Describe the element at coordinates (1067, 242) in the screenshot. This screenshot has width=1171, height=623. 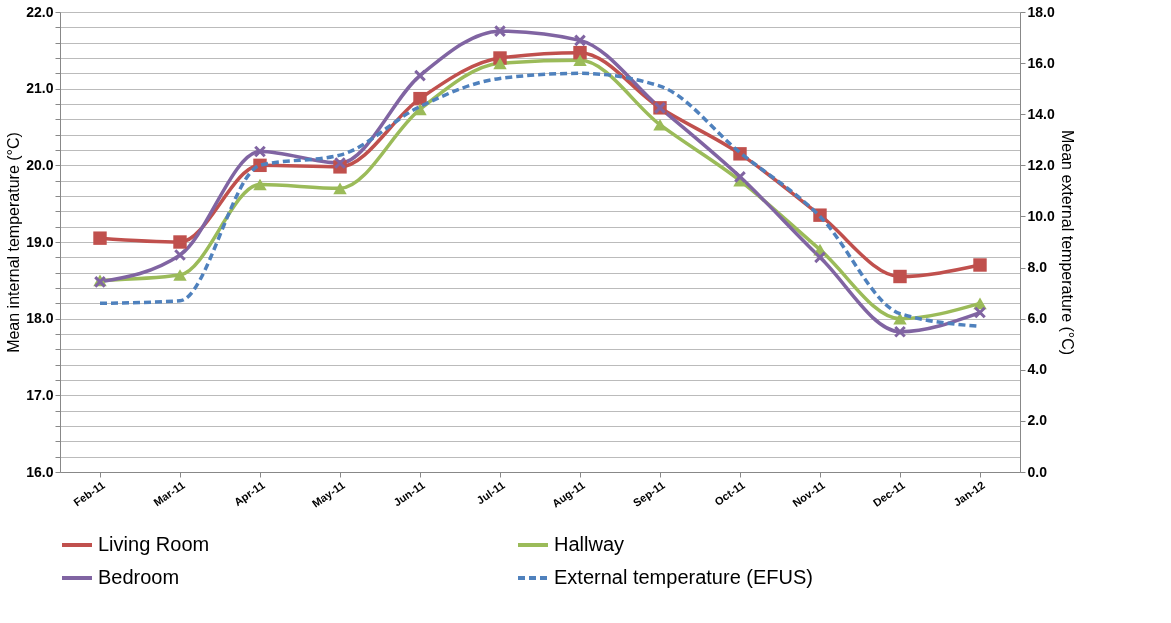
I see `y2-axis-title: Mean external temperature (°C)` at that location.